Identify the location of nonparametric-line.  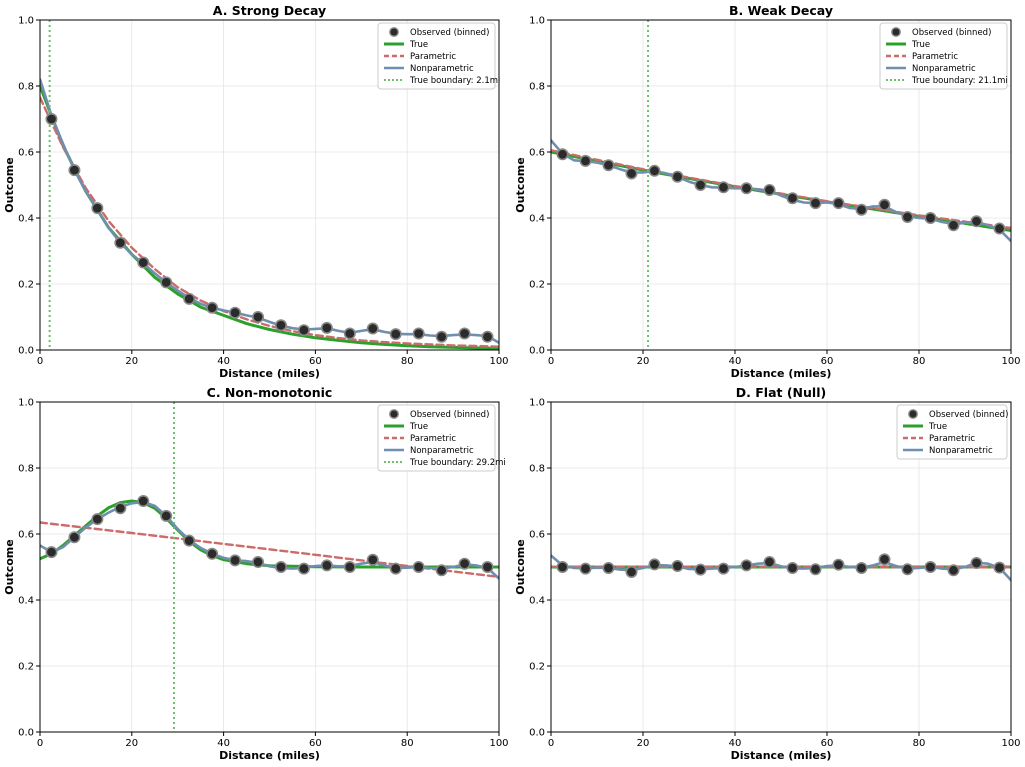
(269, 540).